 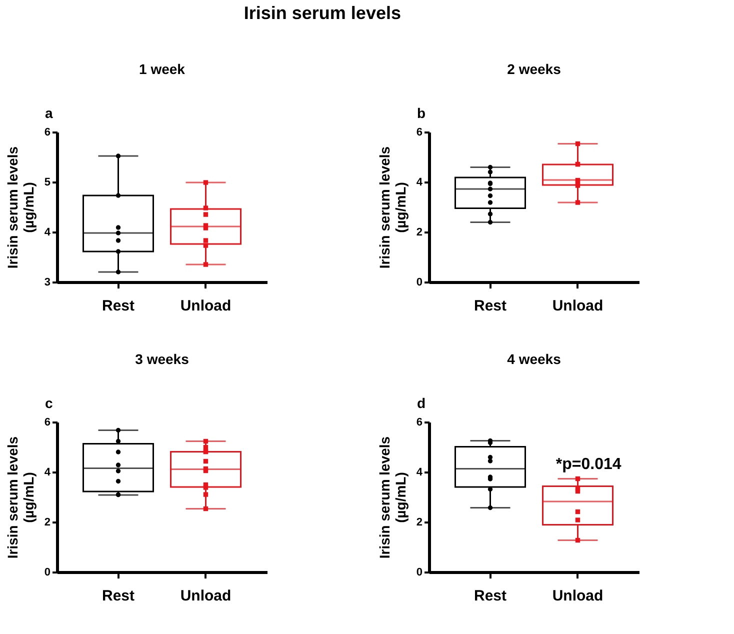 I want to click on text: d, so click(x=421, y=403).